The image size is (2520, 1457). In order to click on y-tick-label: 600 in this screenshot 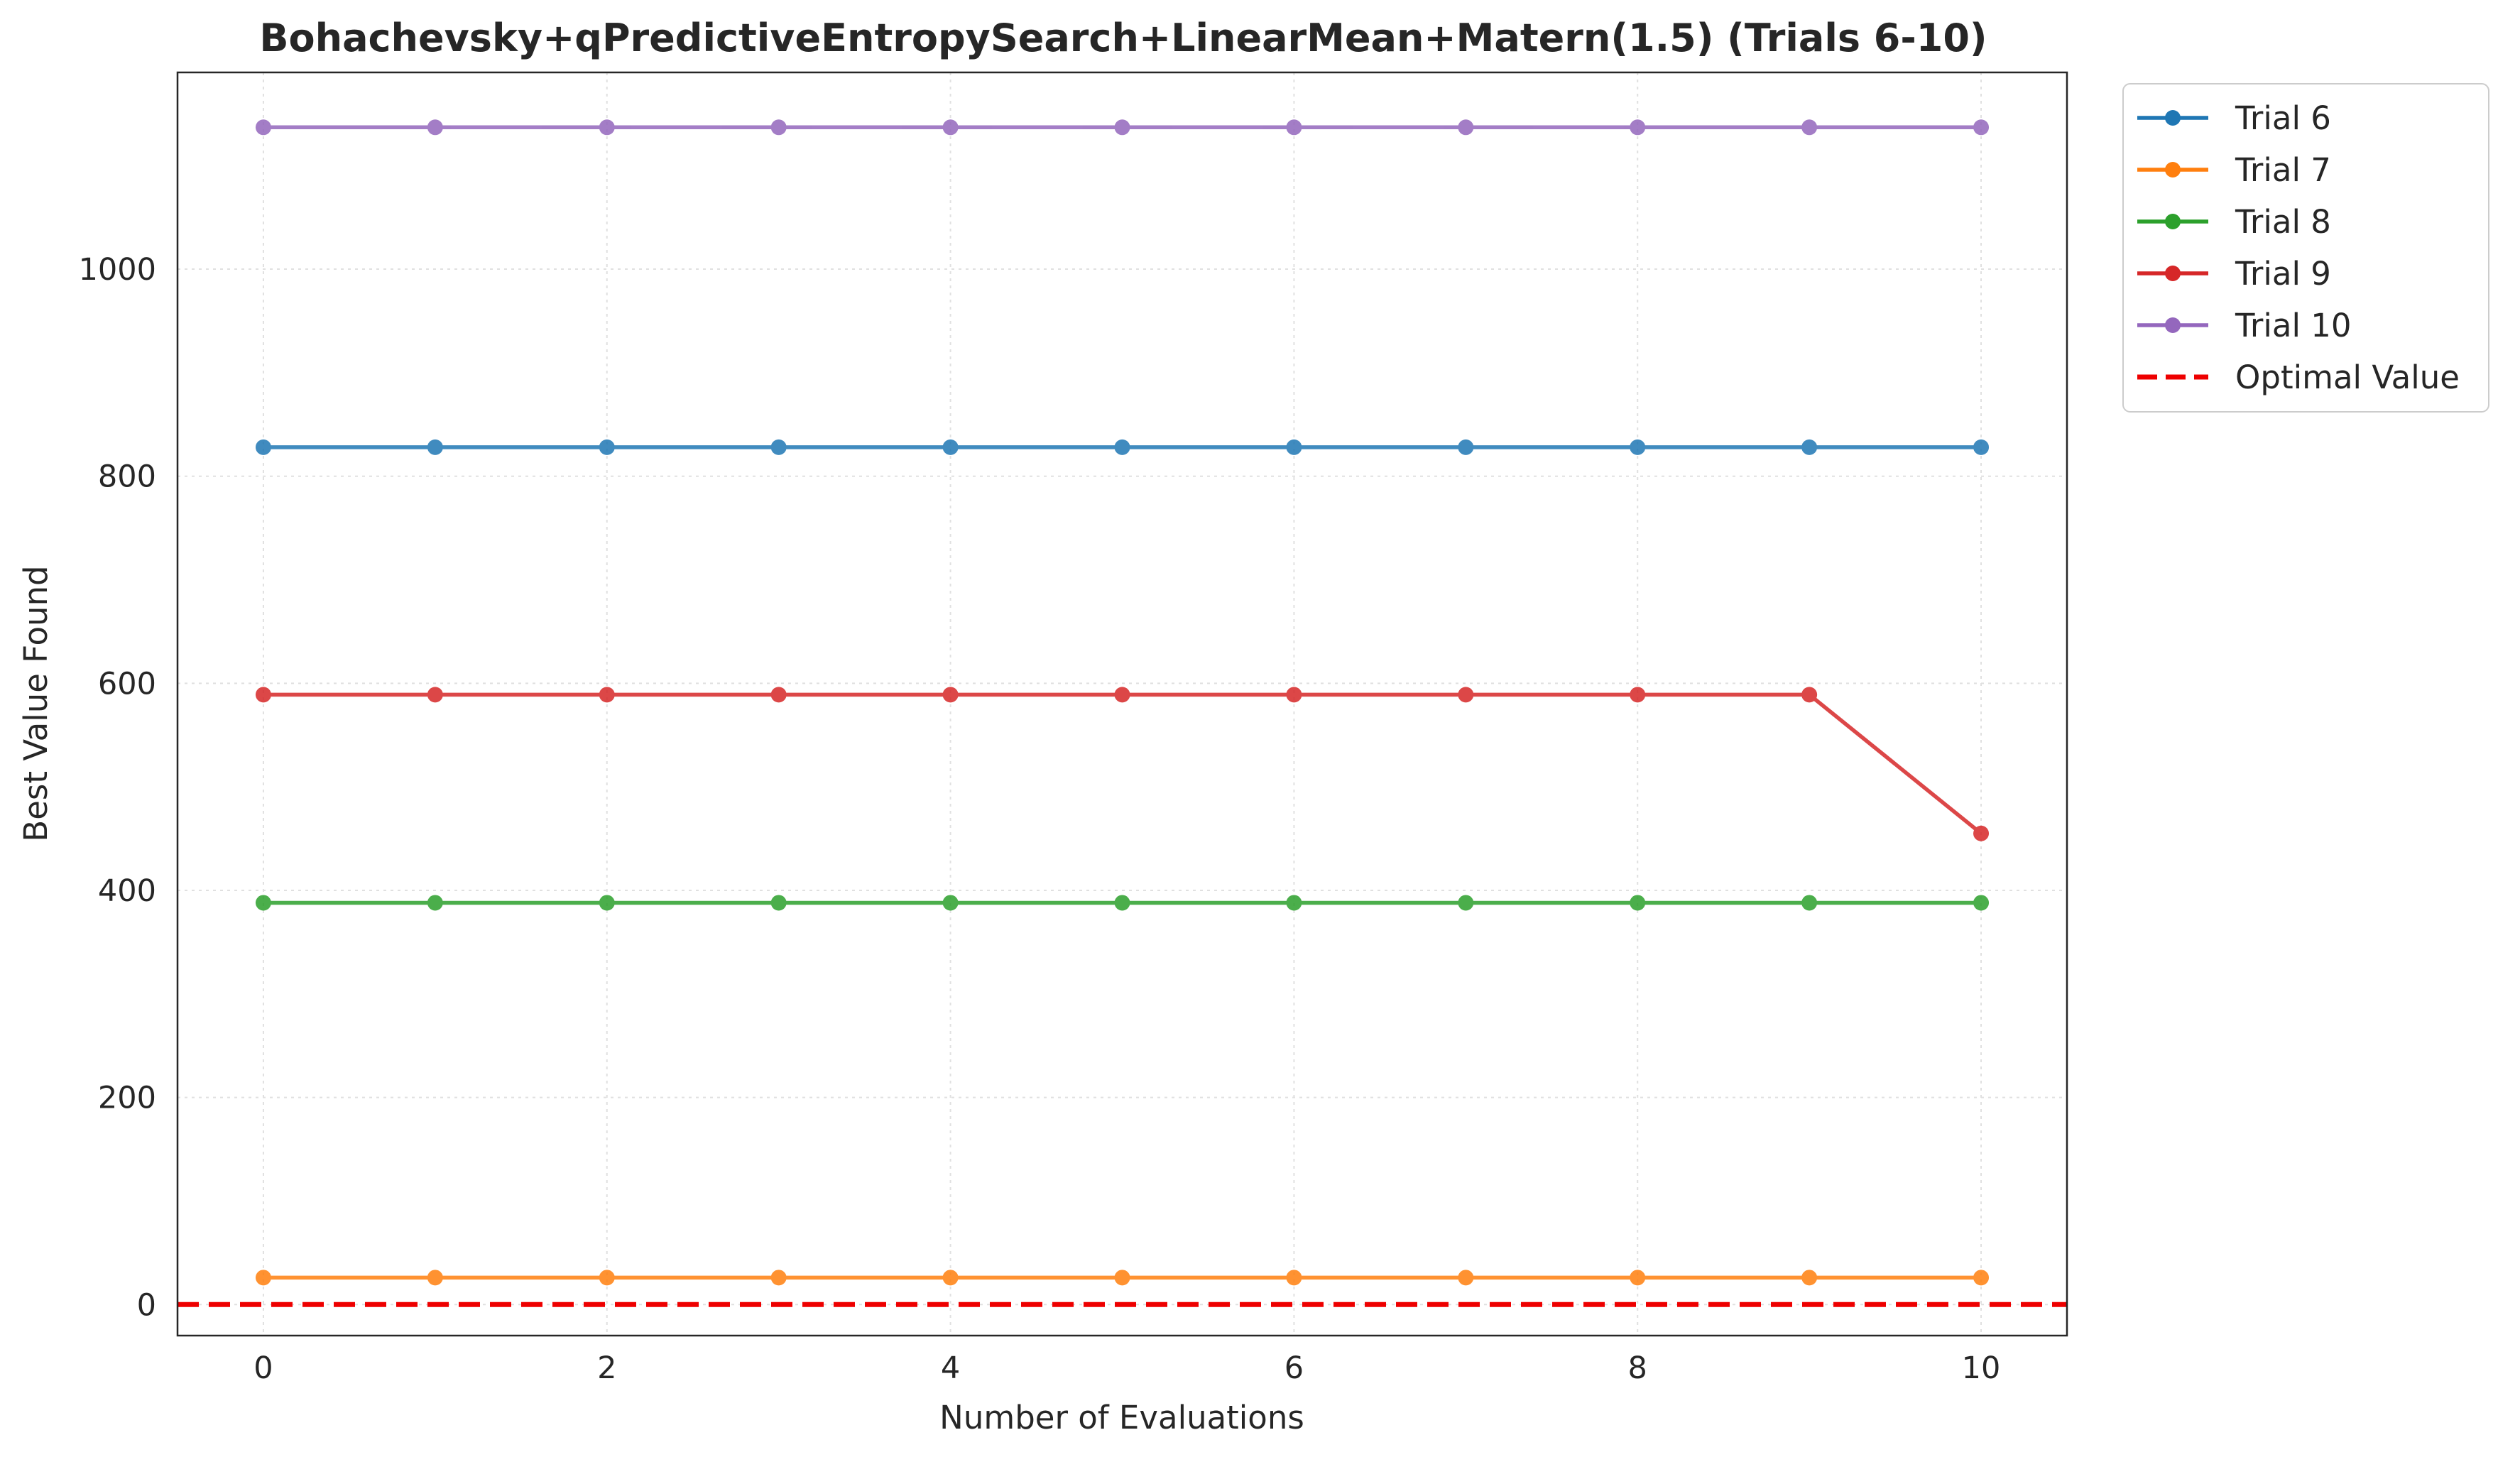, I will do `click(127, 684)`.